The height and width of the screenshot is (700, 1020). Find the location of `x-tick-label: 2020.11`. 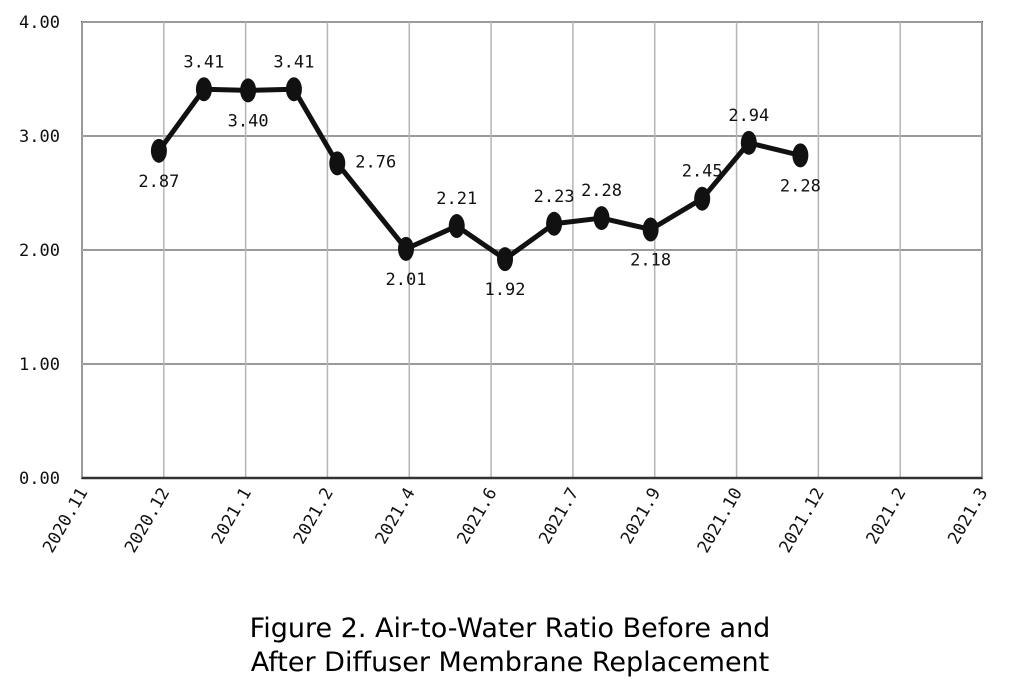

x-tick-label: 2020.11 is located at coordinates (65, 521).